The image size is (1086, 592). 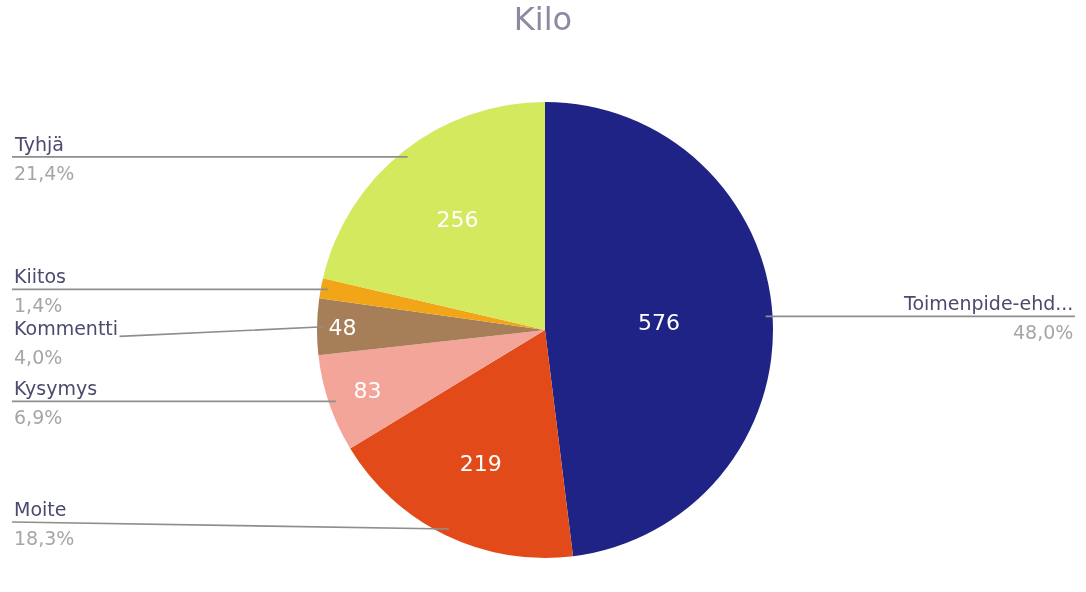 I want to click on text: 21,4%, so click(x=44, y=173).